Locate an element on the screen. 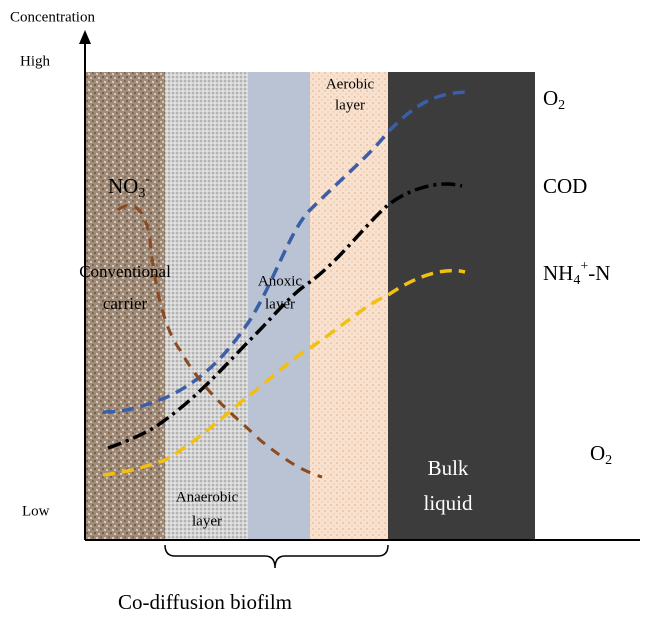 The image size is (646, 617). label-part: -N is located at coordinates (599, 273).